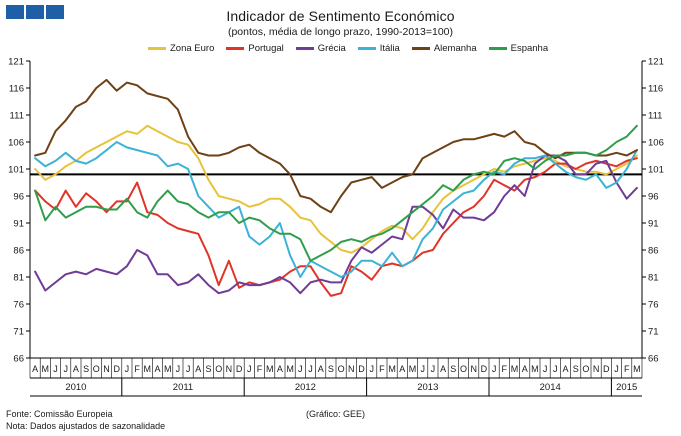  What do you see at coordinates (266, 48) in the screenshot?
I see `legend-label: Portugal` at bounding box center [266, 48].